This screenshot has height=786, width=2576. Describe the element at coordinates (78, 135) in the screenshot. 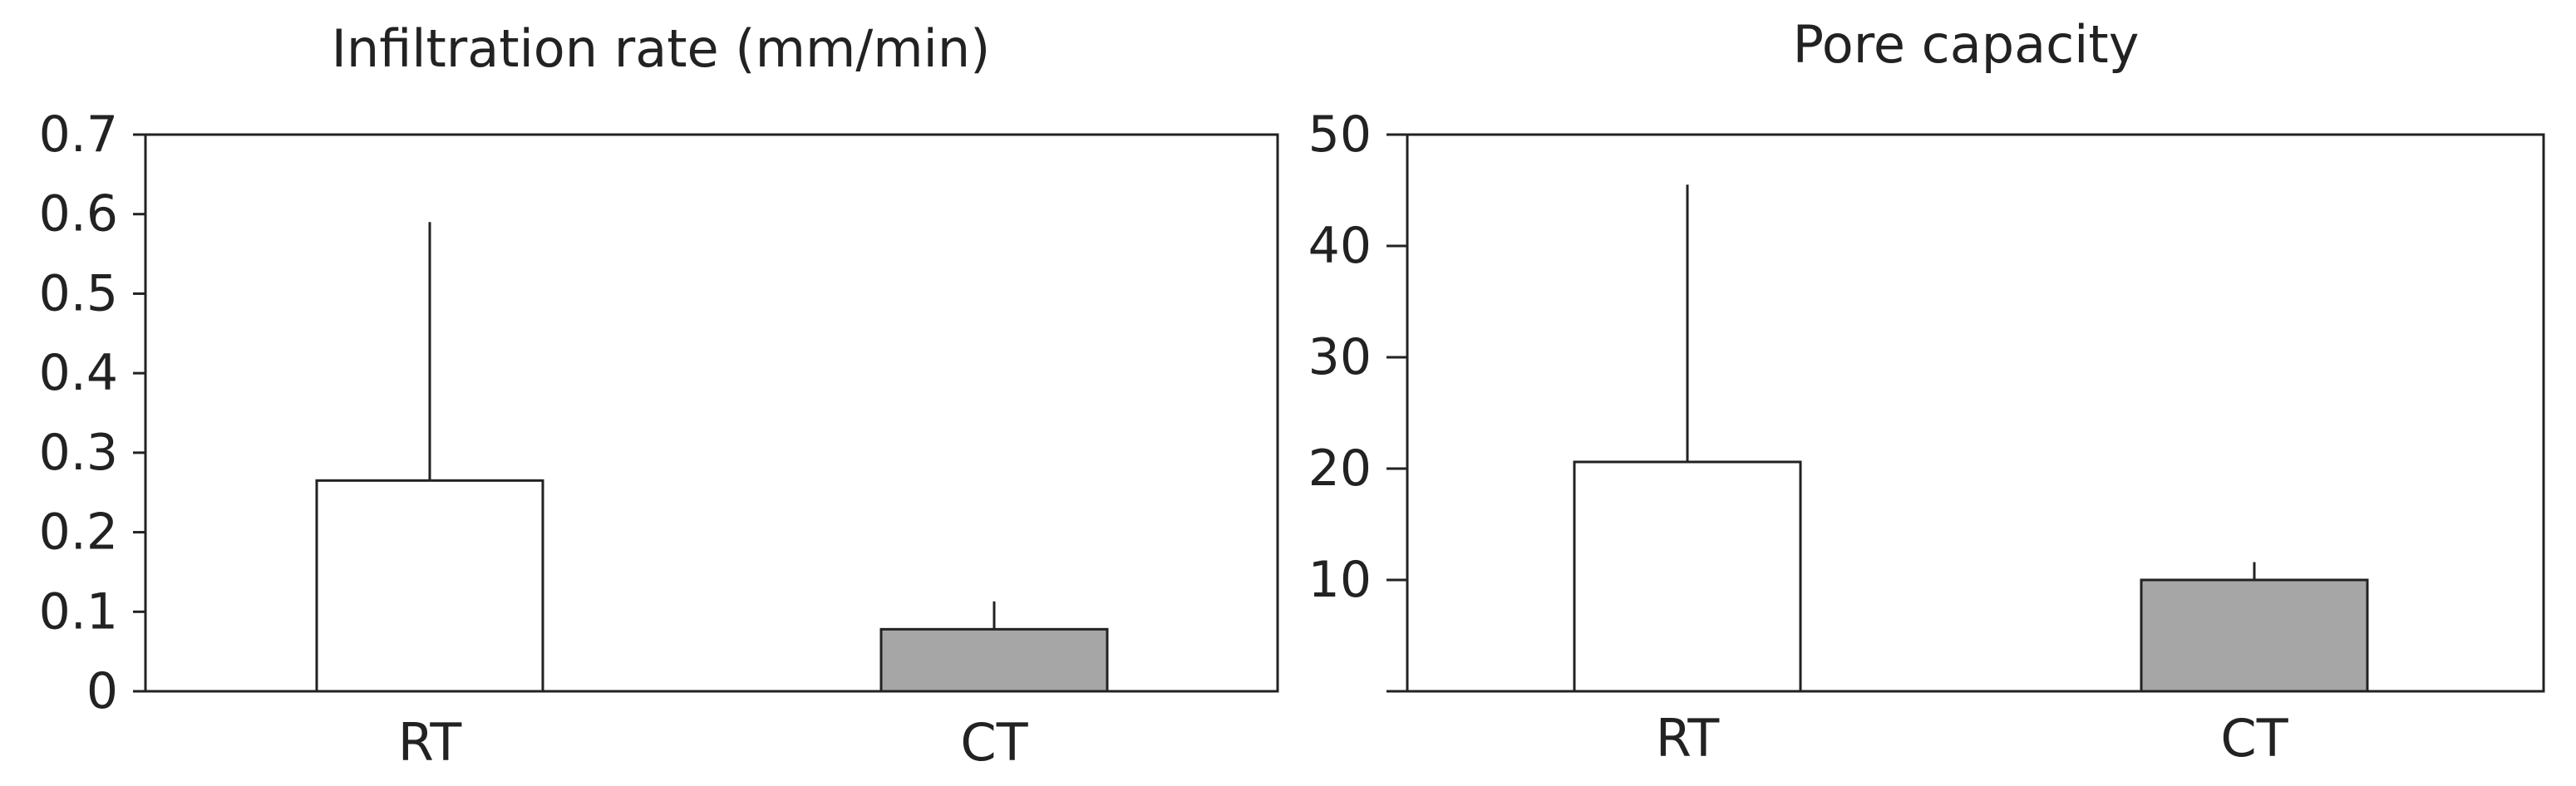

I see `y-tick-label: 0.7` at that location.